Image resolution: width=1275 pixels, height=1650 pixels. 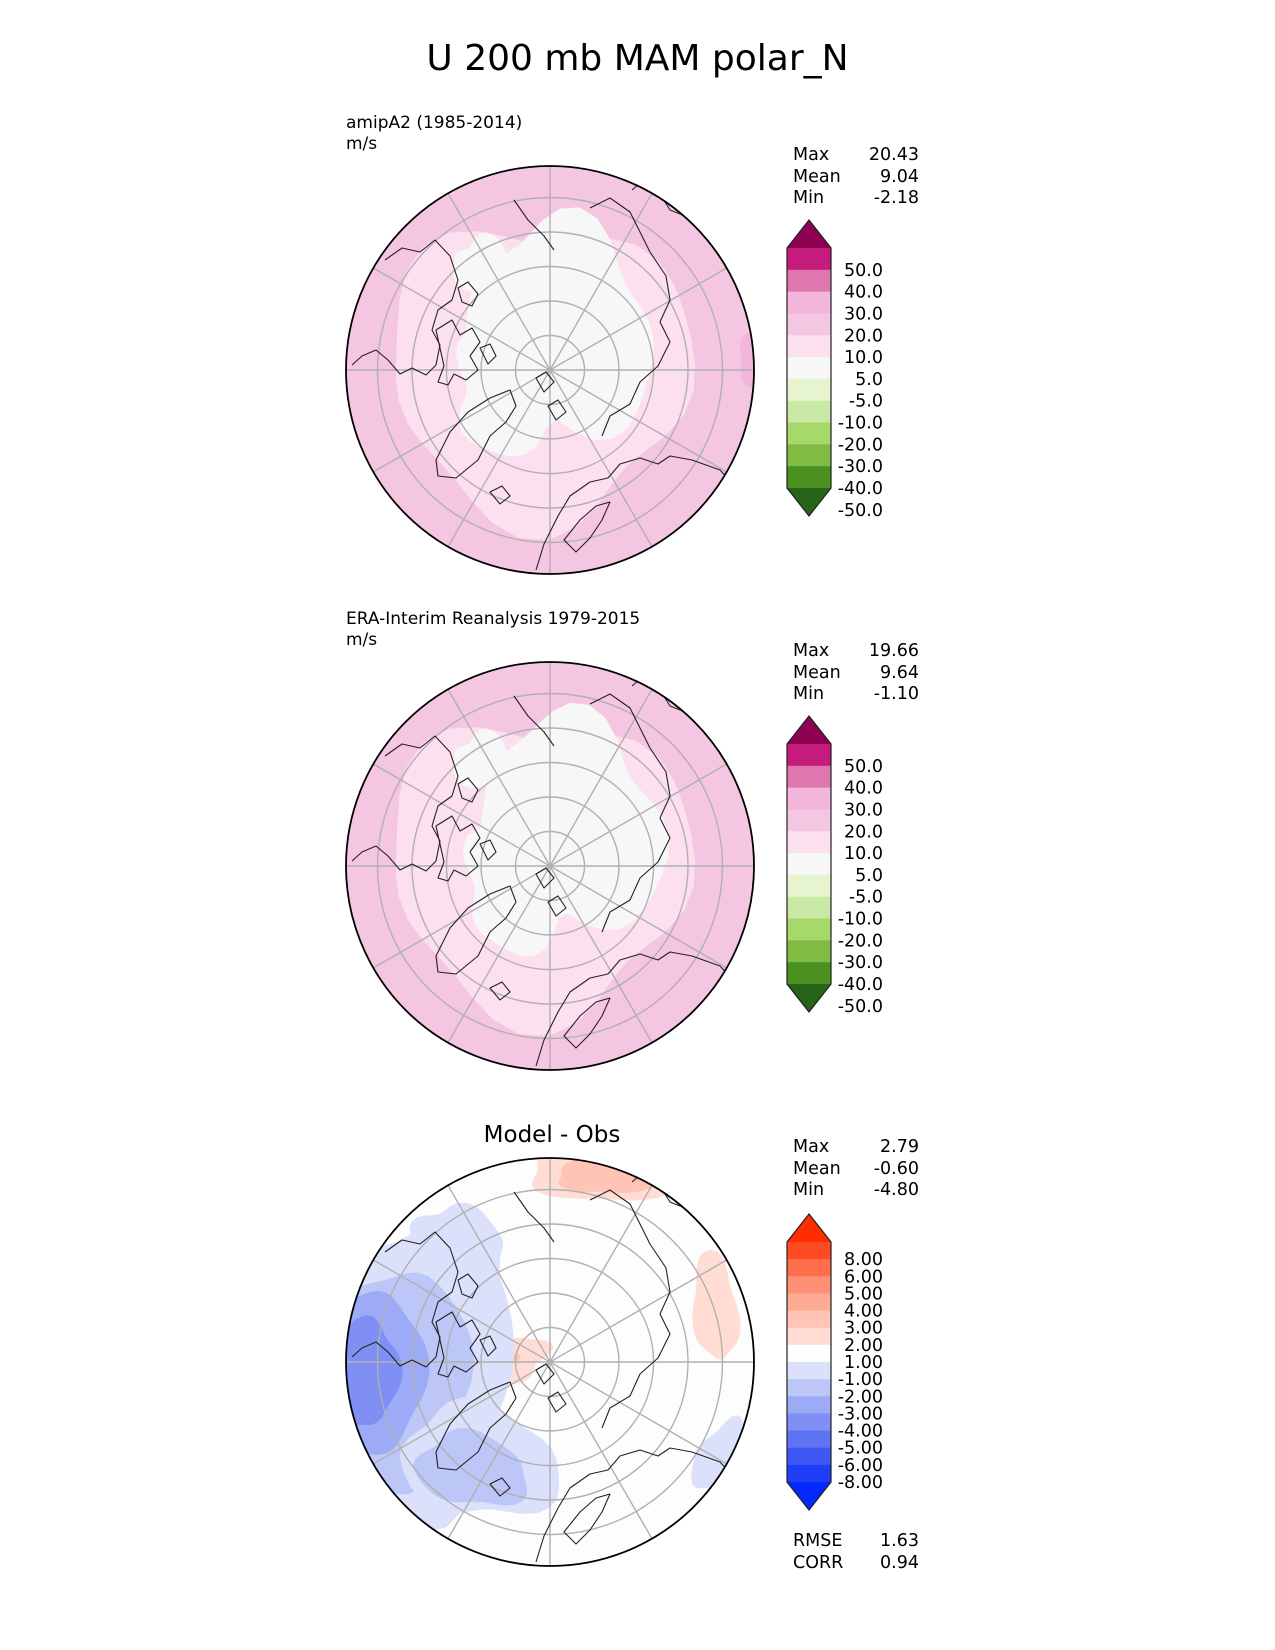 I want to click on panel3-colorbar-tick-label: -5.00, so click(x=860, y=1449).